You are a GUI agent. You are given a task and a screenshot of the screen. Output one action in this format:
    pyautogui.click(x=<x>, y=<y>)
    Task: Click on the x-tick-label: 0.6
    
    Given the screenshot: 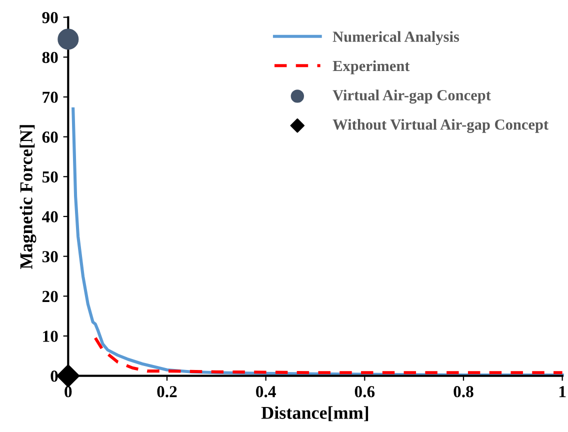 What is the action you would take?
    pyautogui.click(x=364, y=392)
    